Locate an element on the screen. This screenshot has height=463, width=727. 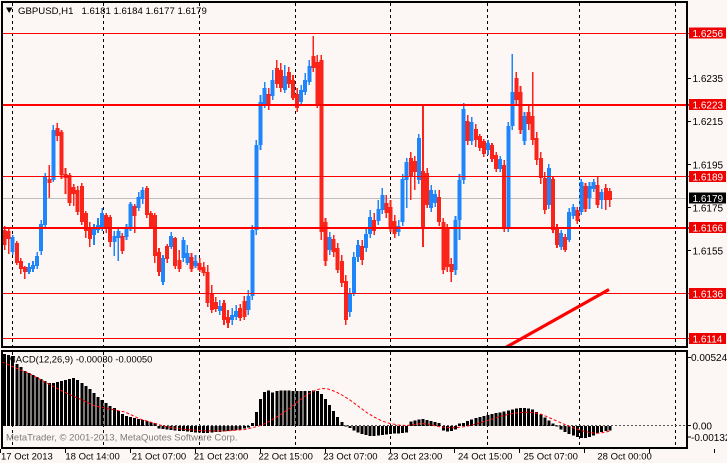
svg-text: 23 Oct 07:00 is located at coordinates (350, 457).